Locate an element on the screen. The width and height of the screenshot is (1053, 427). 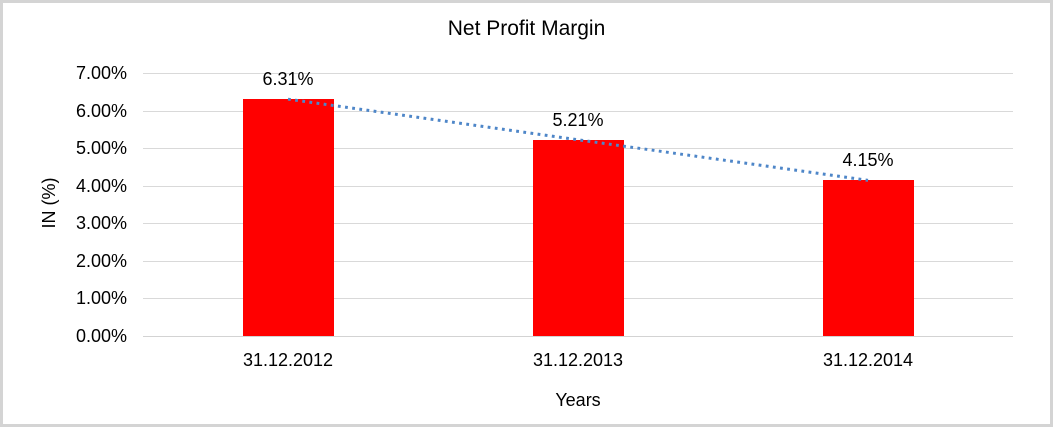
y-tick-label: 6.00% is located at coordinates (101, 110).